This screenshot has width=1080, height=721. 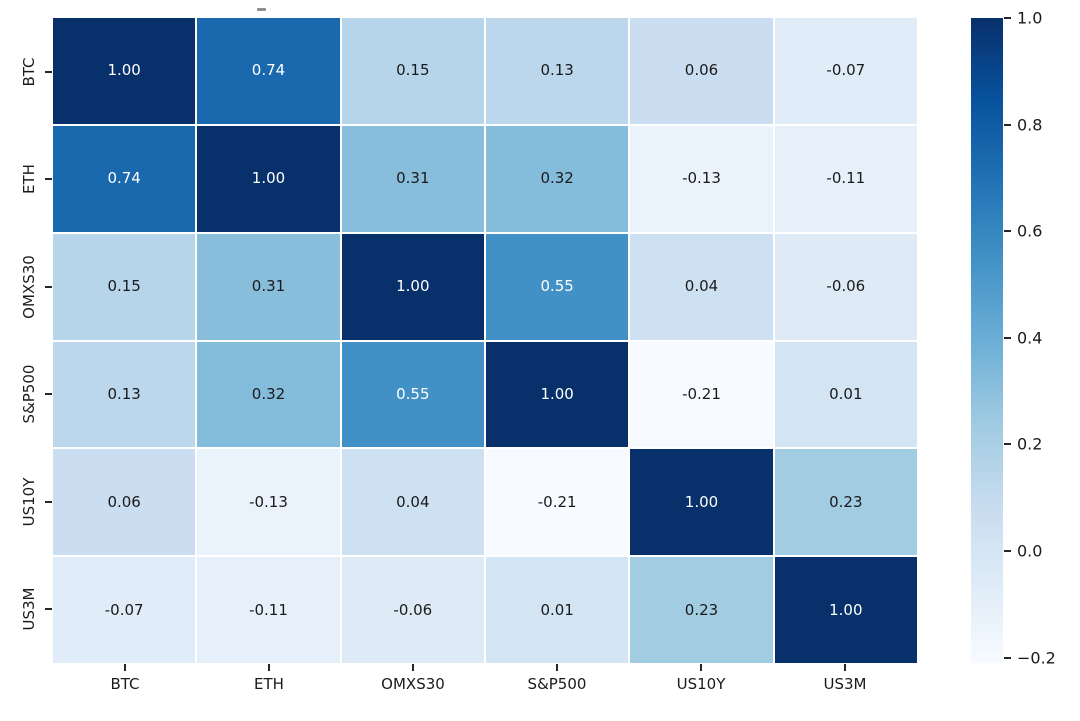 What do you see at coordinates (125, 684) in the screenshot?
I see `x-axis-label-BTC: BTC` at bounding box center [125, 684].